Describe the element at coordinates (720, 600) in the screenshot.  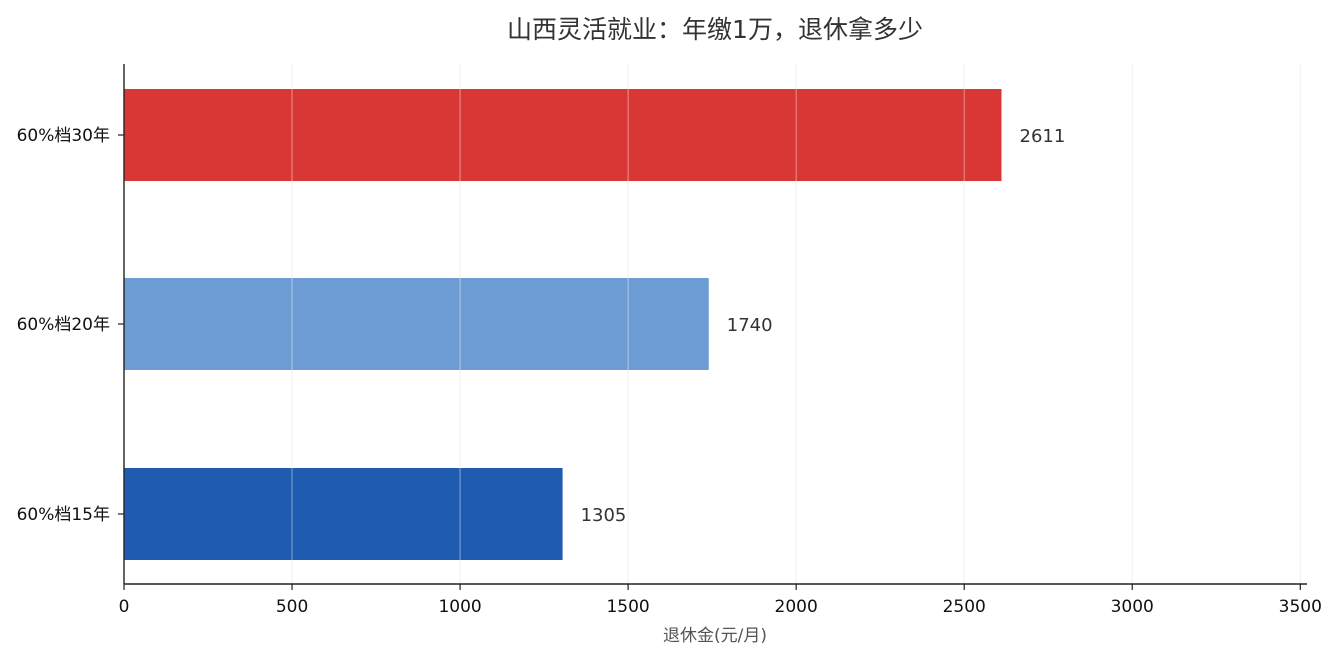
I see `x-axis-ticks: 0 500 1000 1500 2000 2500 3000 3500` at that location.